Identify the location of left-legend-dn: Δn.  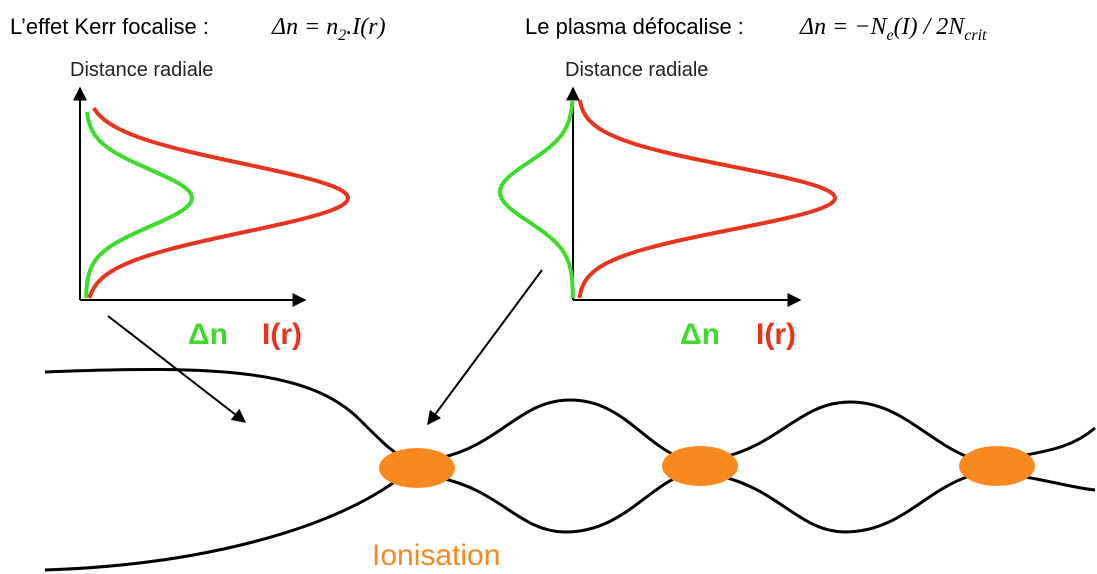
(208, 334).